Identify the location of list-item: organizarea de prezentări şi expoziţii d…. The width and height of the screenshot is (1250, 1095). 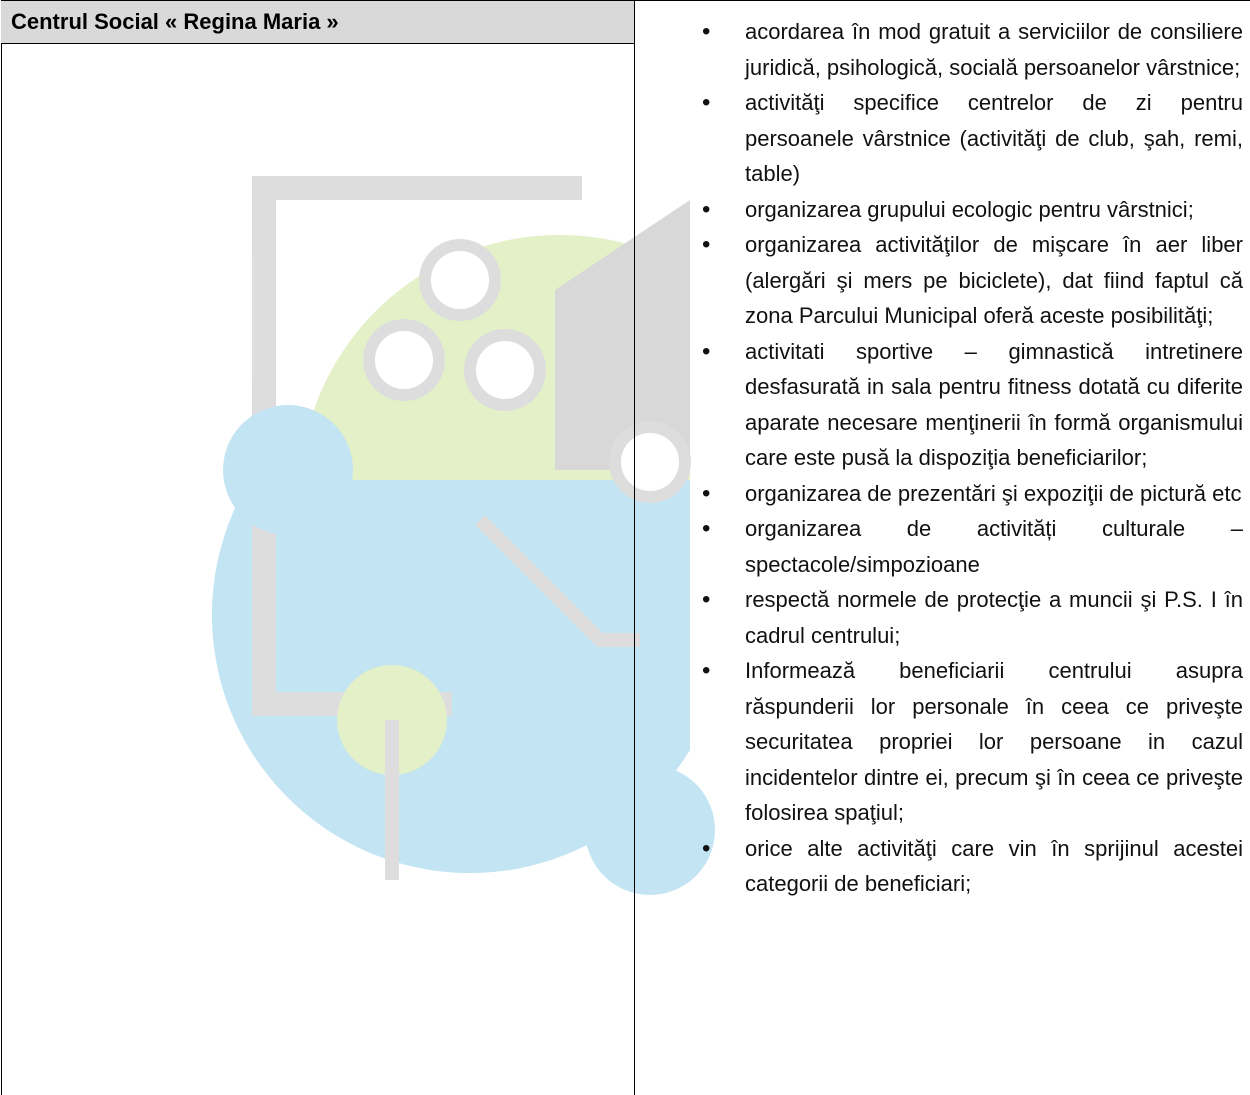
(971, 494).